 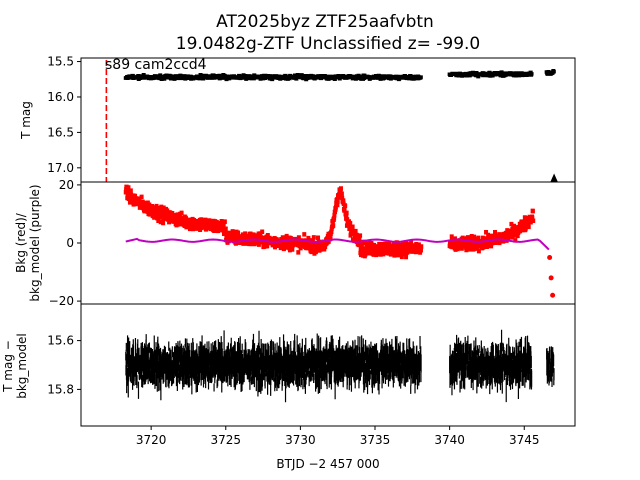 What do you see at coordinates (60, 389) in the screenshot?
I see `ytick-label: 15.8` at bounding box center [60, 389].